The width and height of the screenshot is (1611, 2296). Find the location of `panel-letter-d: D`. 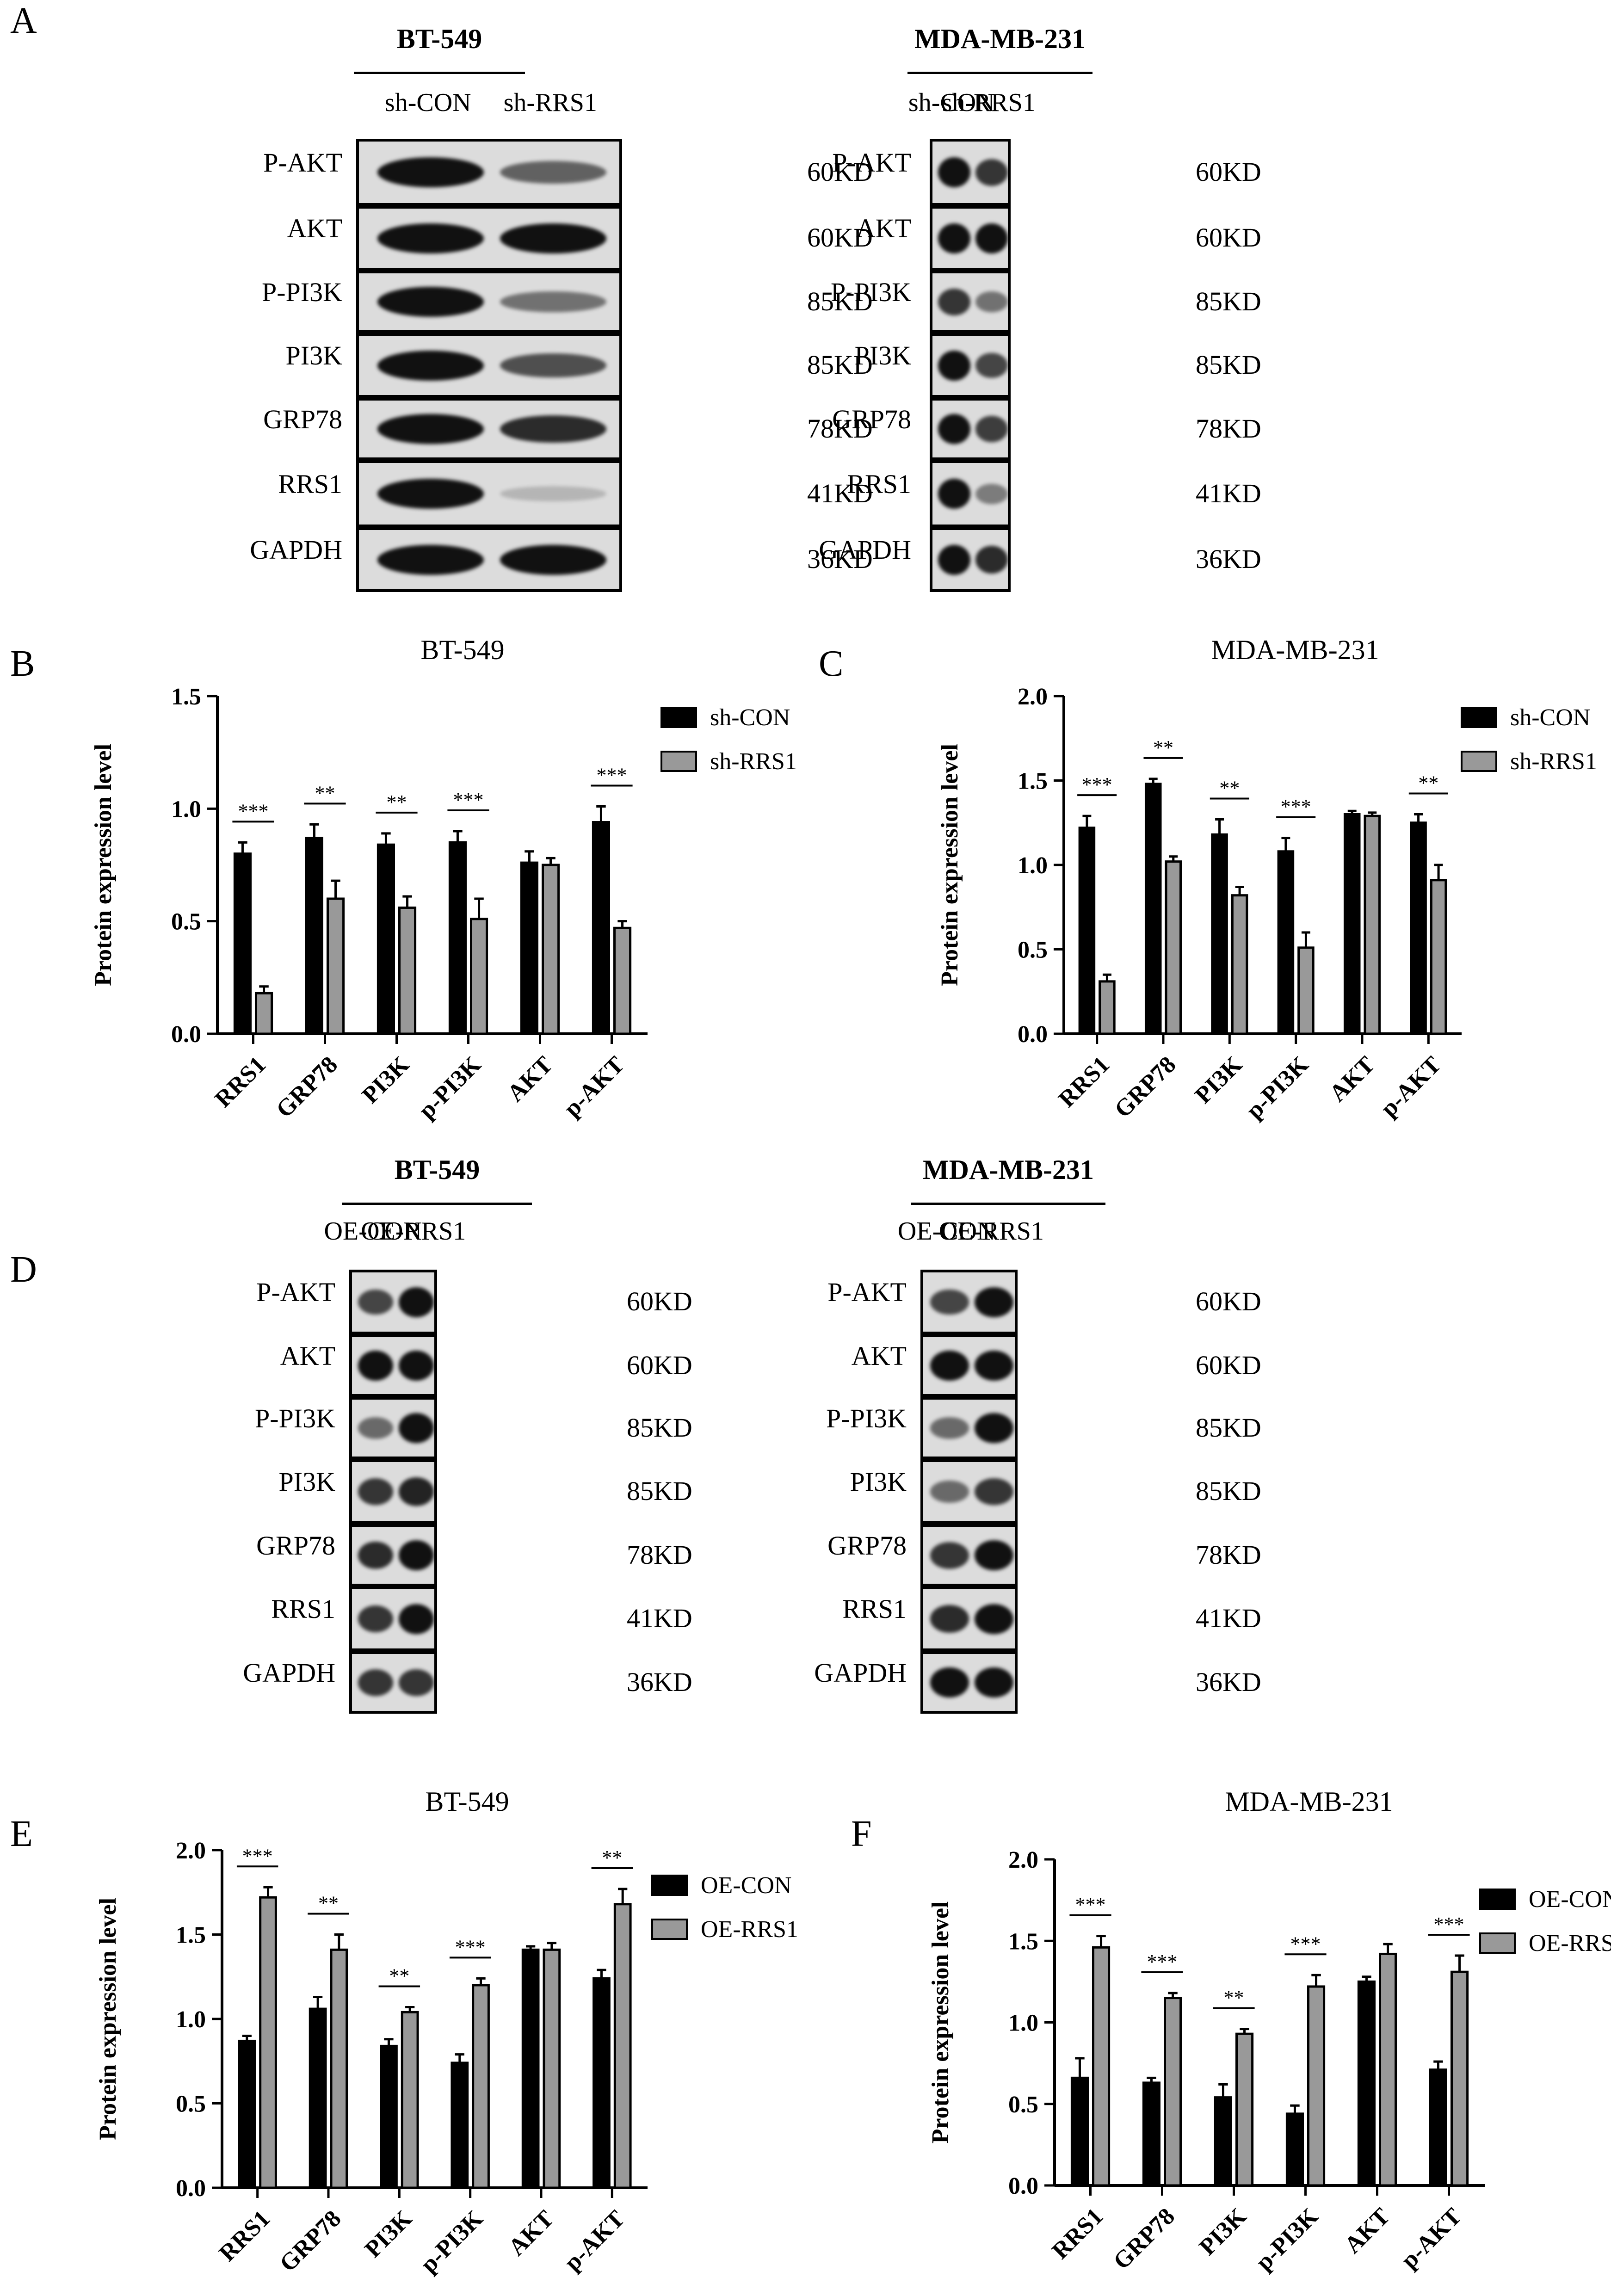

panel-letter-d: D is located at coordinates (23, 1269).